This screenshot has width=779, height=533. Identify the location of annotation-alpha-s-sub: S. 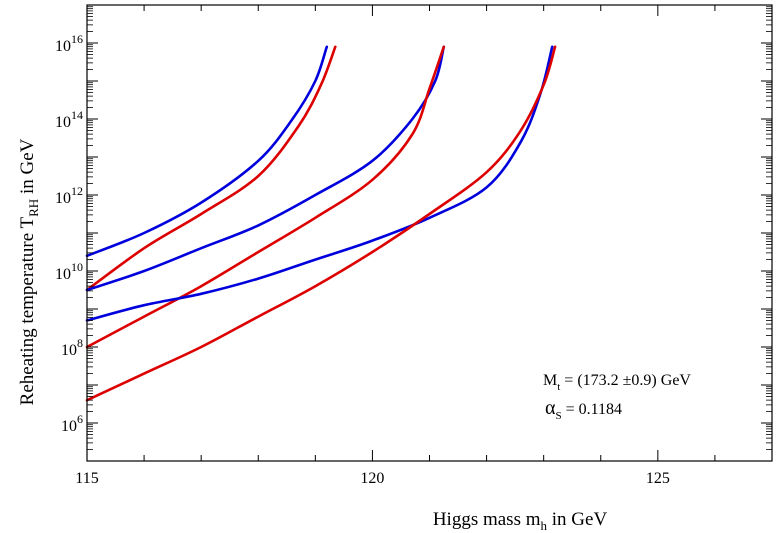
(558, 416).